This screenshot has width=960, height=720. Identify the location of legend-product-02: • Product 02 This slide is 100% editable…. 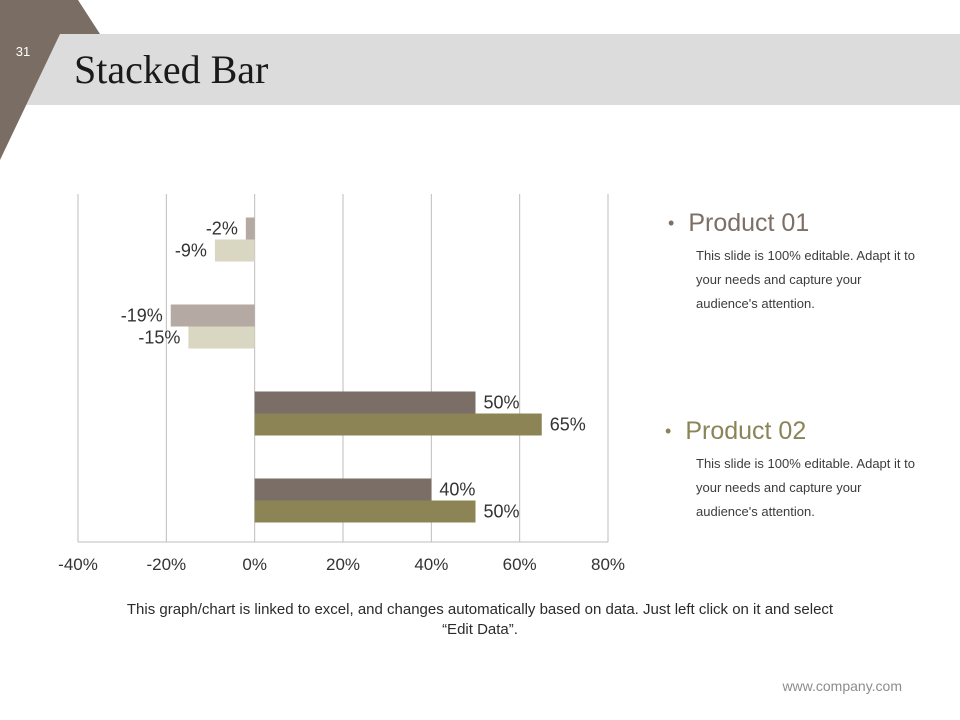
(790, 470).